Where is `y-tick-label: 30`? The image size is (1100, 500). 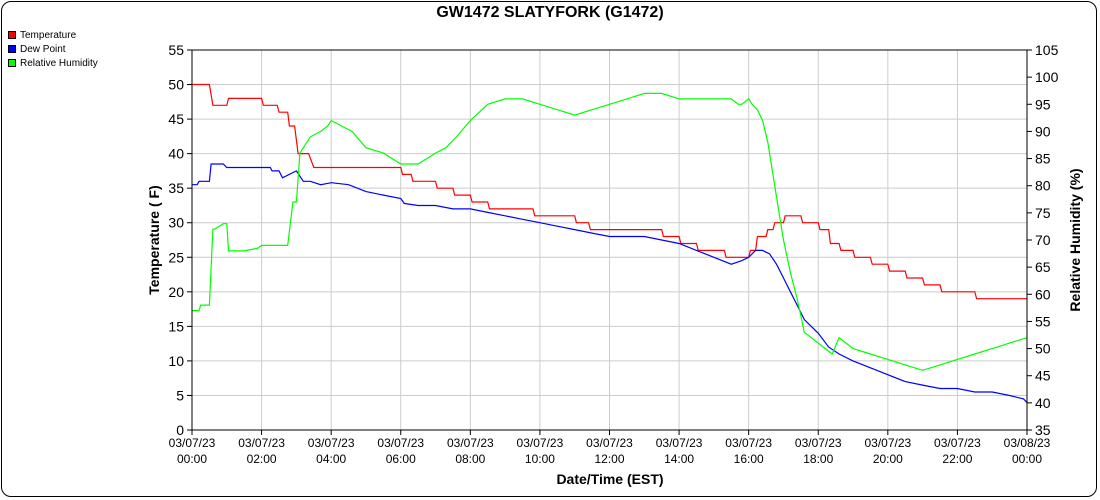 y-tick-label: 30 is located at coordinates (176, 223).